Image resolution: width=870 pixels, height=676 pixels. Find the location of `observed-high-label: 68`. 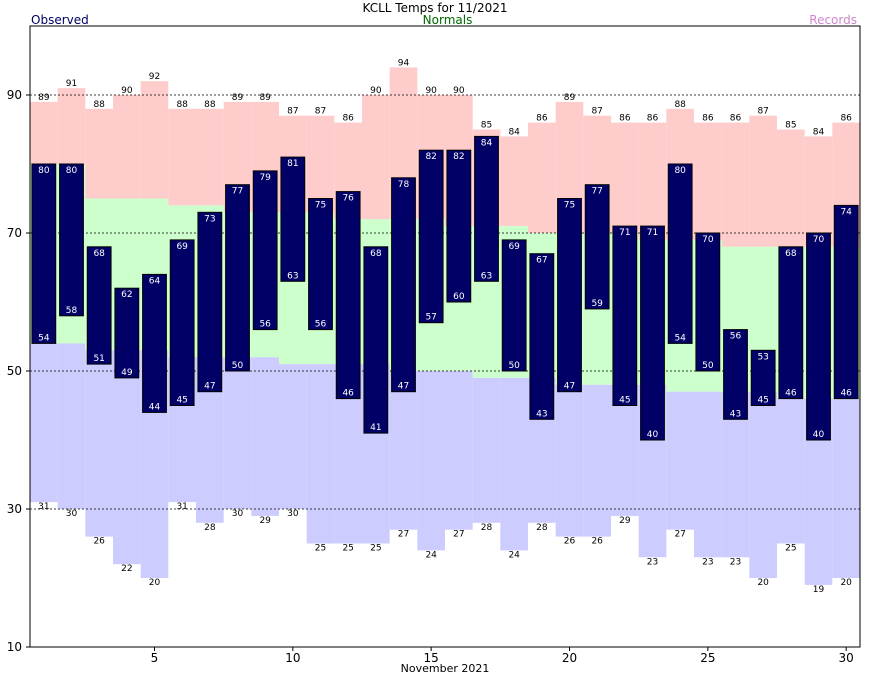

observed-high-label: 68 is located at coordinates (376, 254).